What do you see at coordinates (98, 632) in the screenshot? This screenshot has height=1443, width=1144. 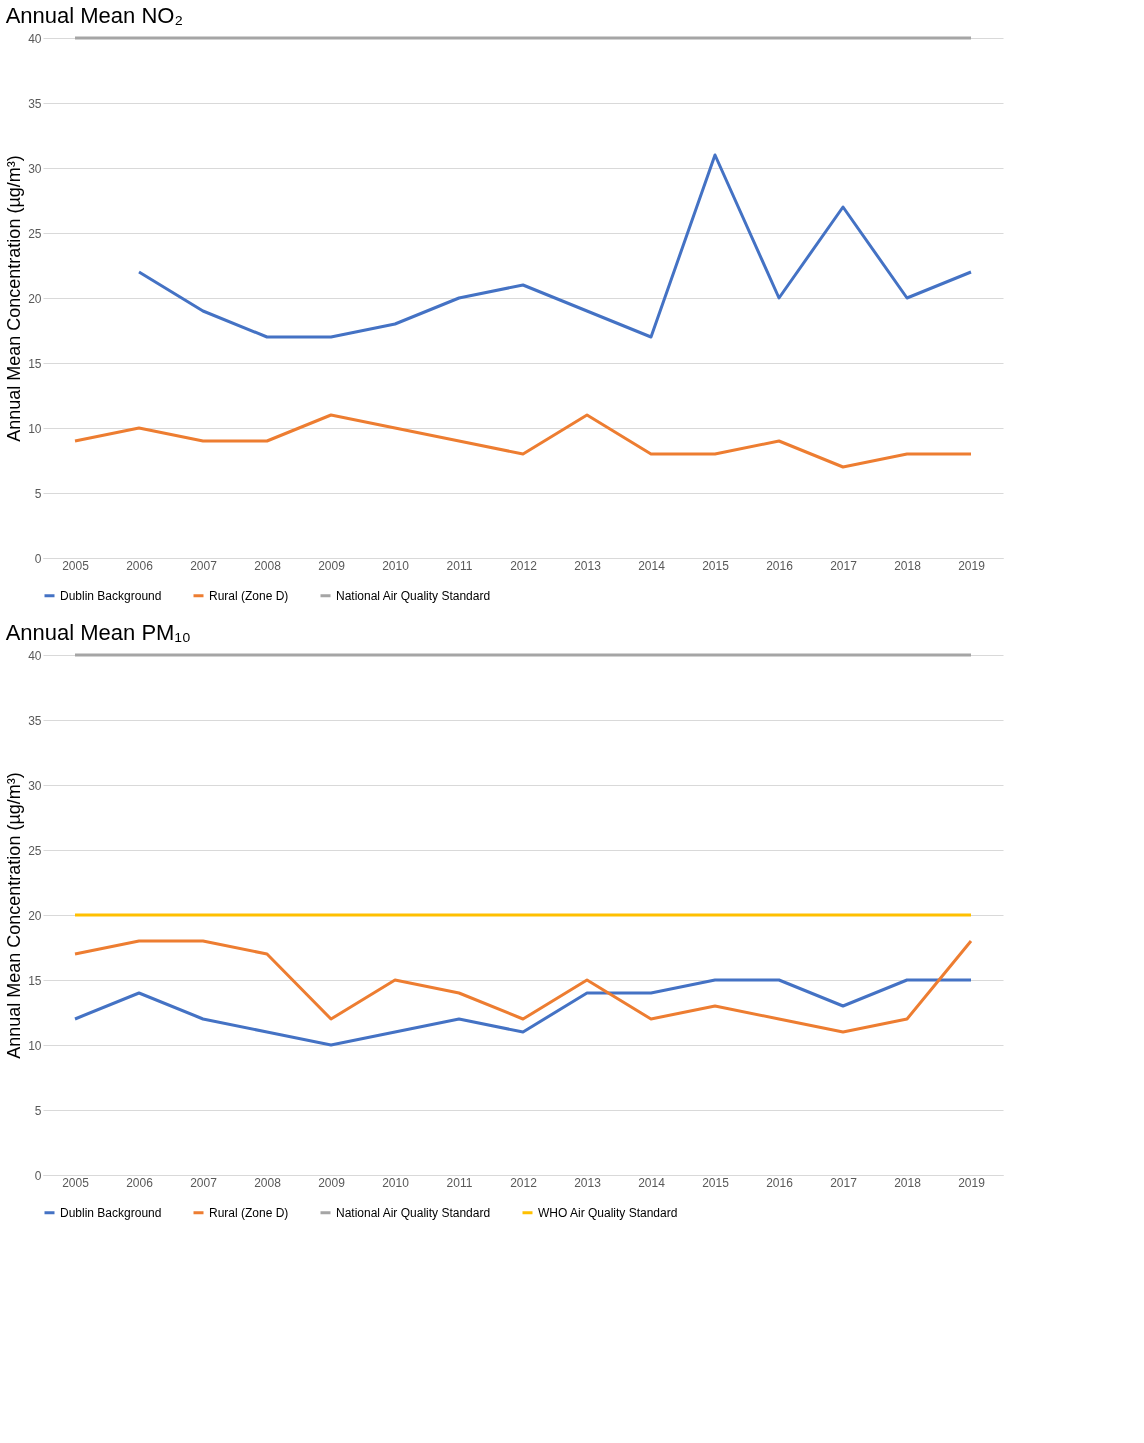 I see `chart-title: Annual Mean PM₁₀` at bounding box center [98, 632].